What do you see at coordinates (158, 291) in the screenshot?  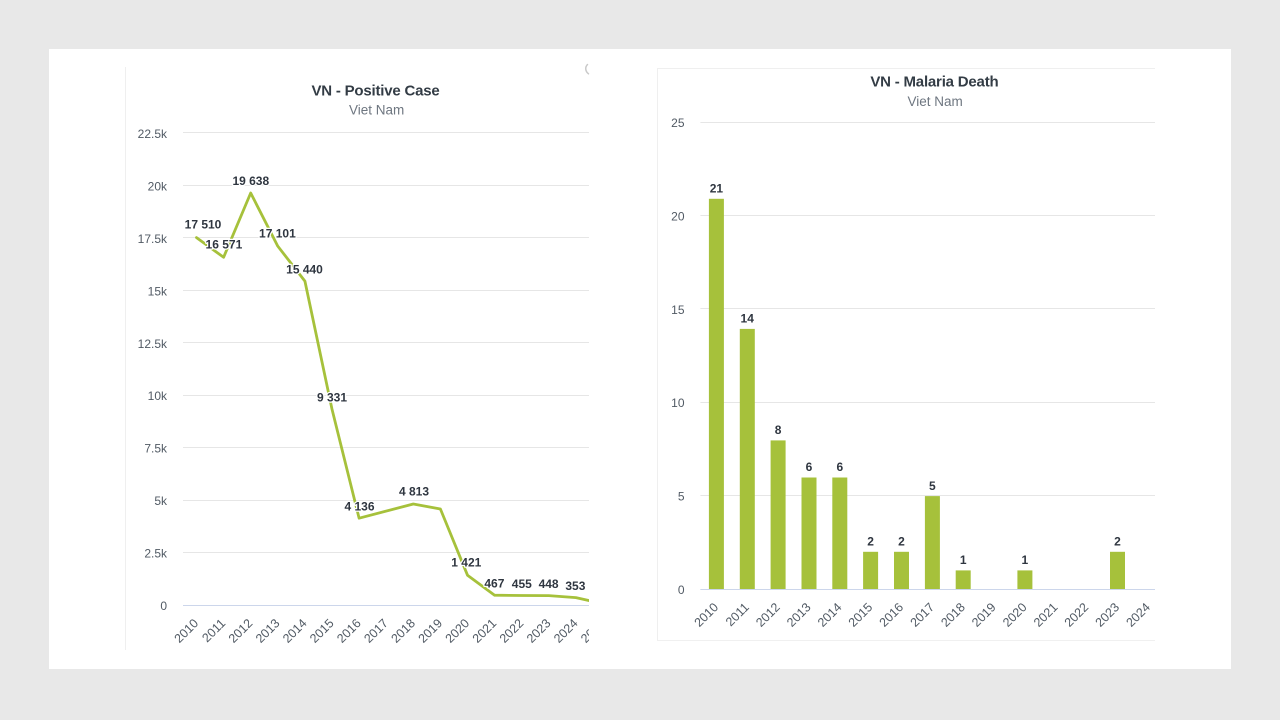 I see `svg-text: 15k` at bounding box center [158, 291].